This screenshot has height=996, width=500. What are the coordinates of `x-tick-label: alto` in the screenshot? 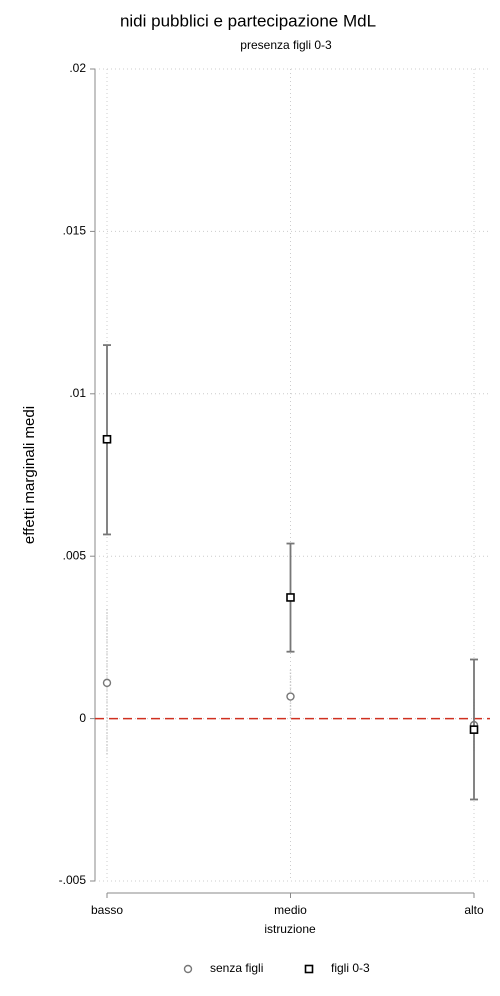 It's located at (474, 910).